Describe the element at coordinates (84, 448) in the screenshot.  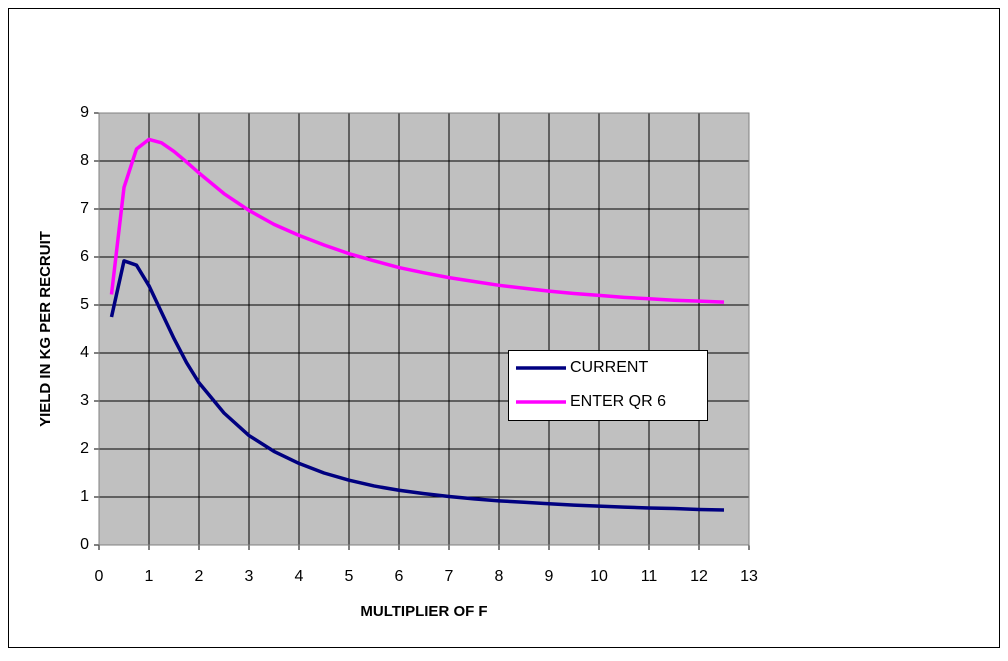
I see `y-tick-label: 2` at that location.